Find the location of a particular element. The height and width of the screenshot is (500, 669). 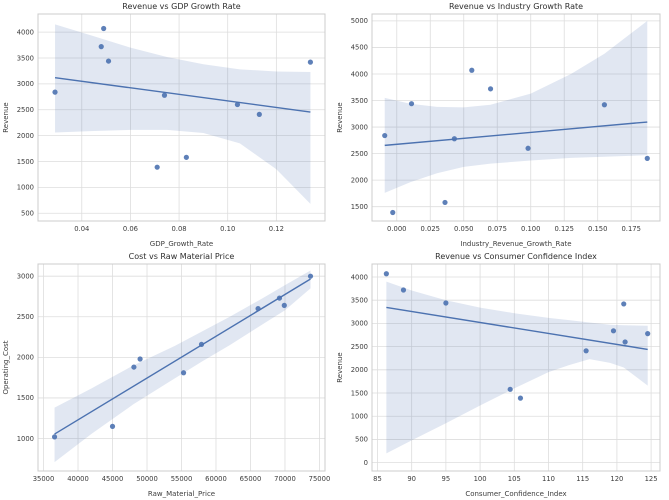

x-tick-label: 45000 is located at coordinates (113, 479).